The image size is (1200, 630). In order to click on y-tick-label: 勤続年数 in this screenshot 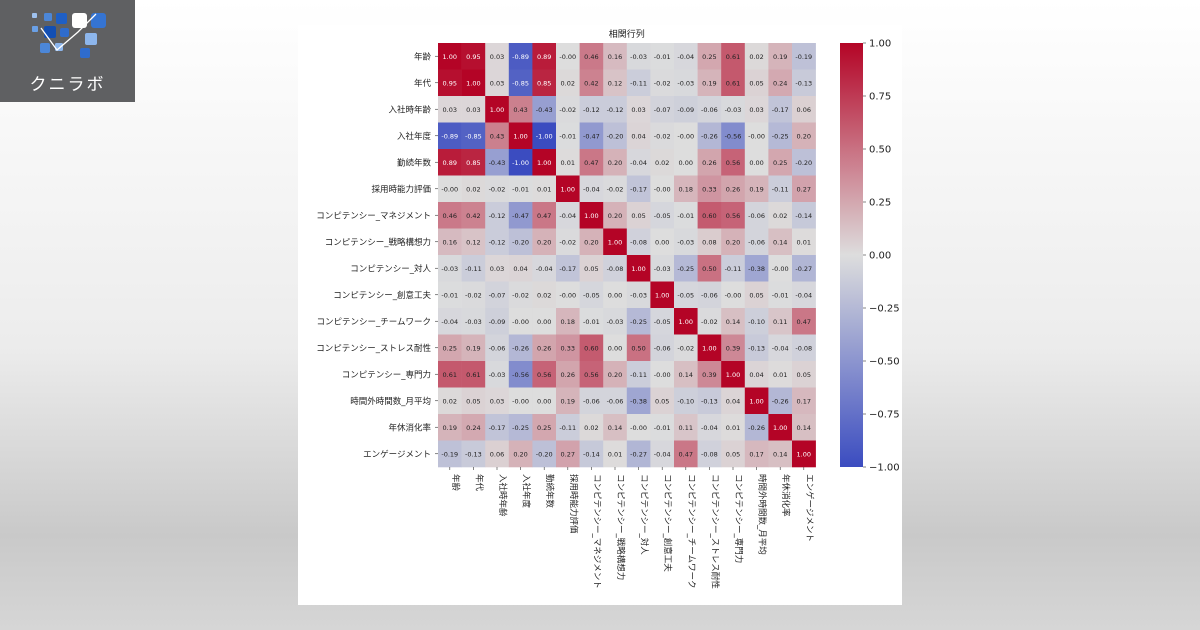, I will do `click(414, 162)`.